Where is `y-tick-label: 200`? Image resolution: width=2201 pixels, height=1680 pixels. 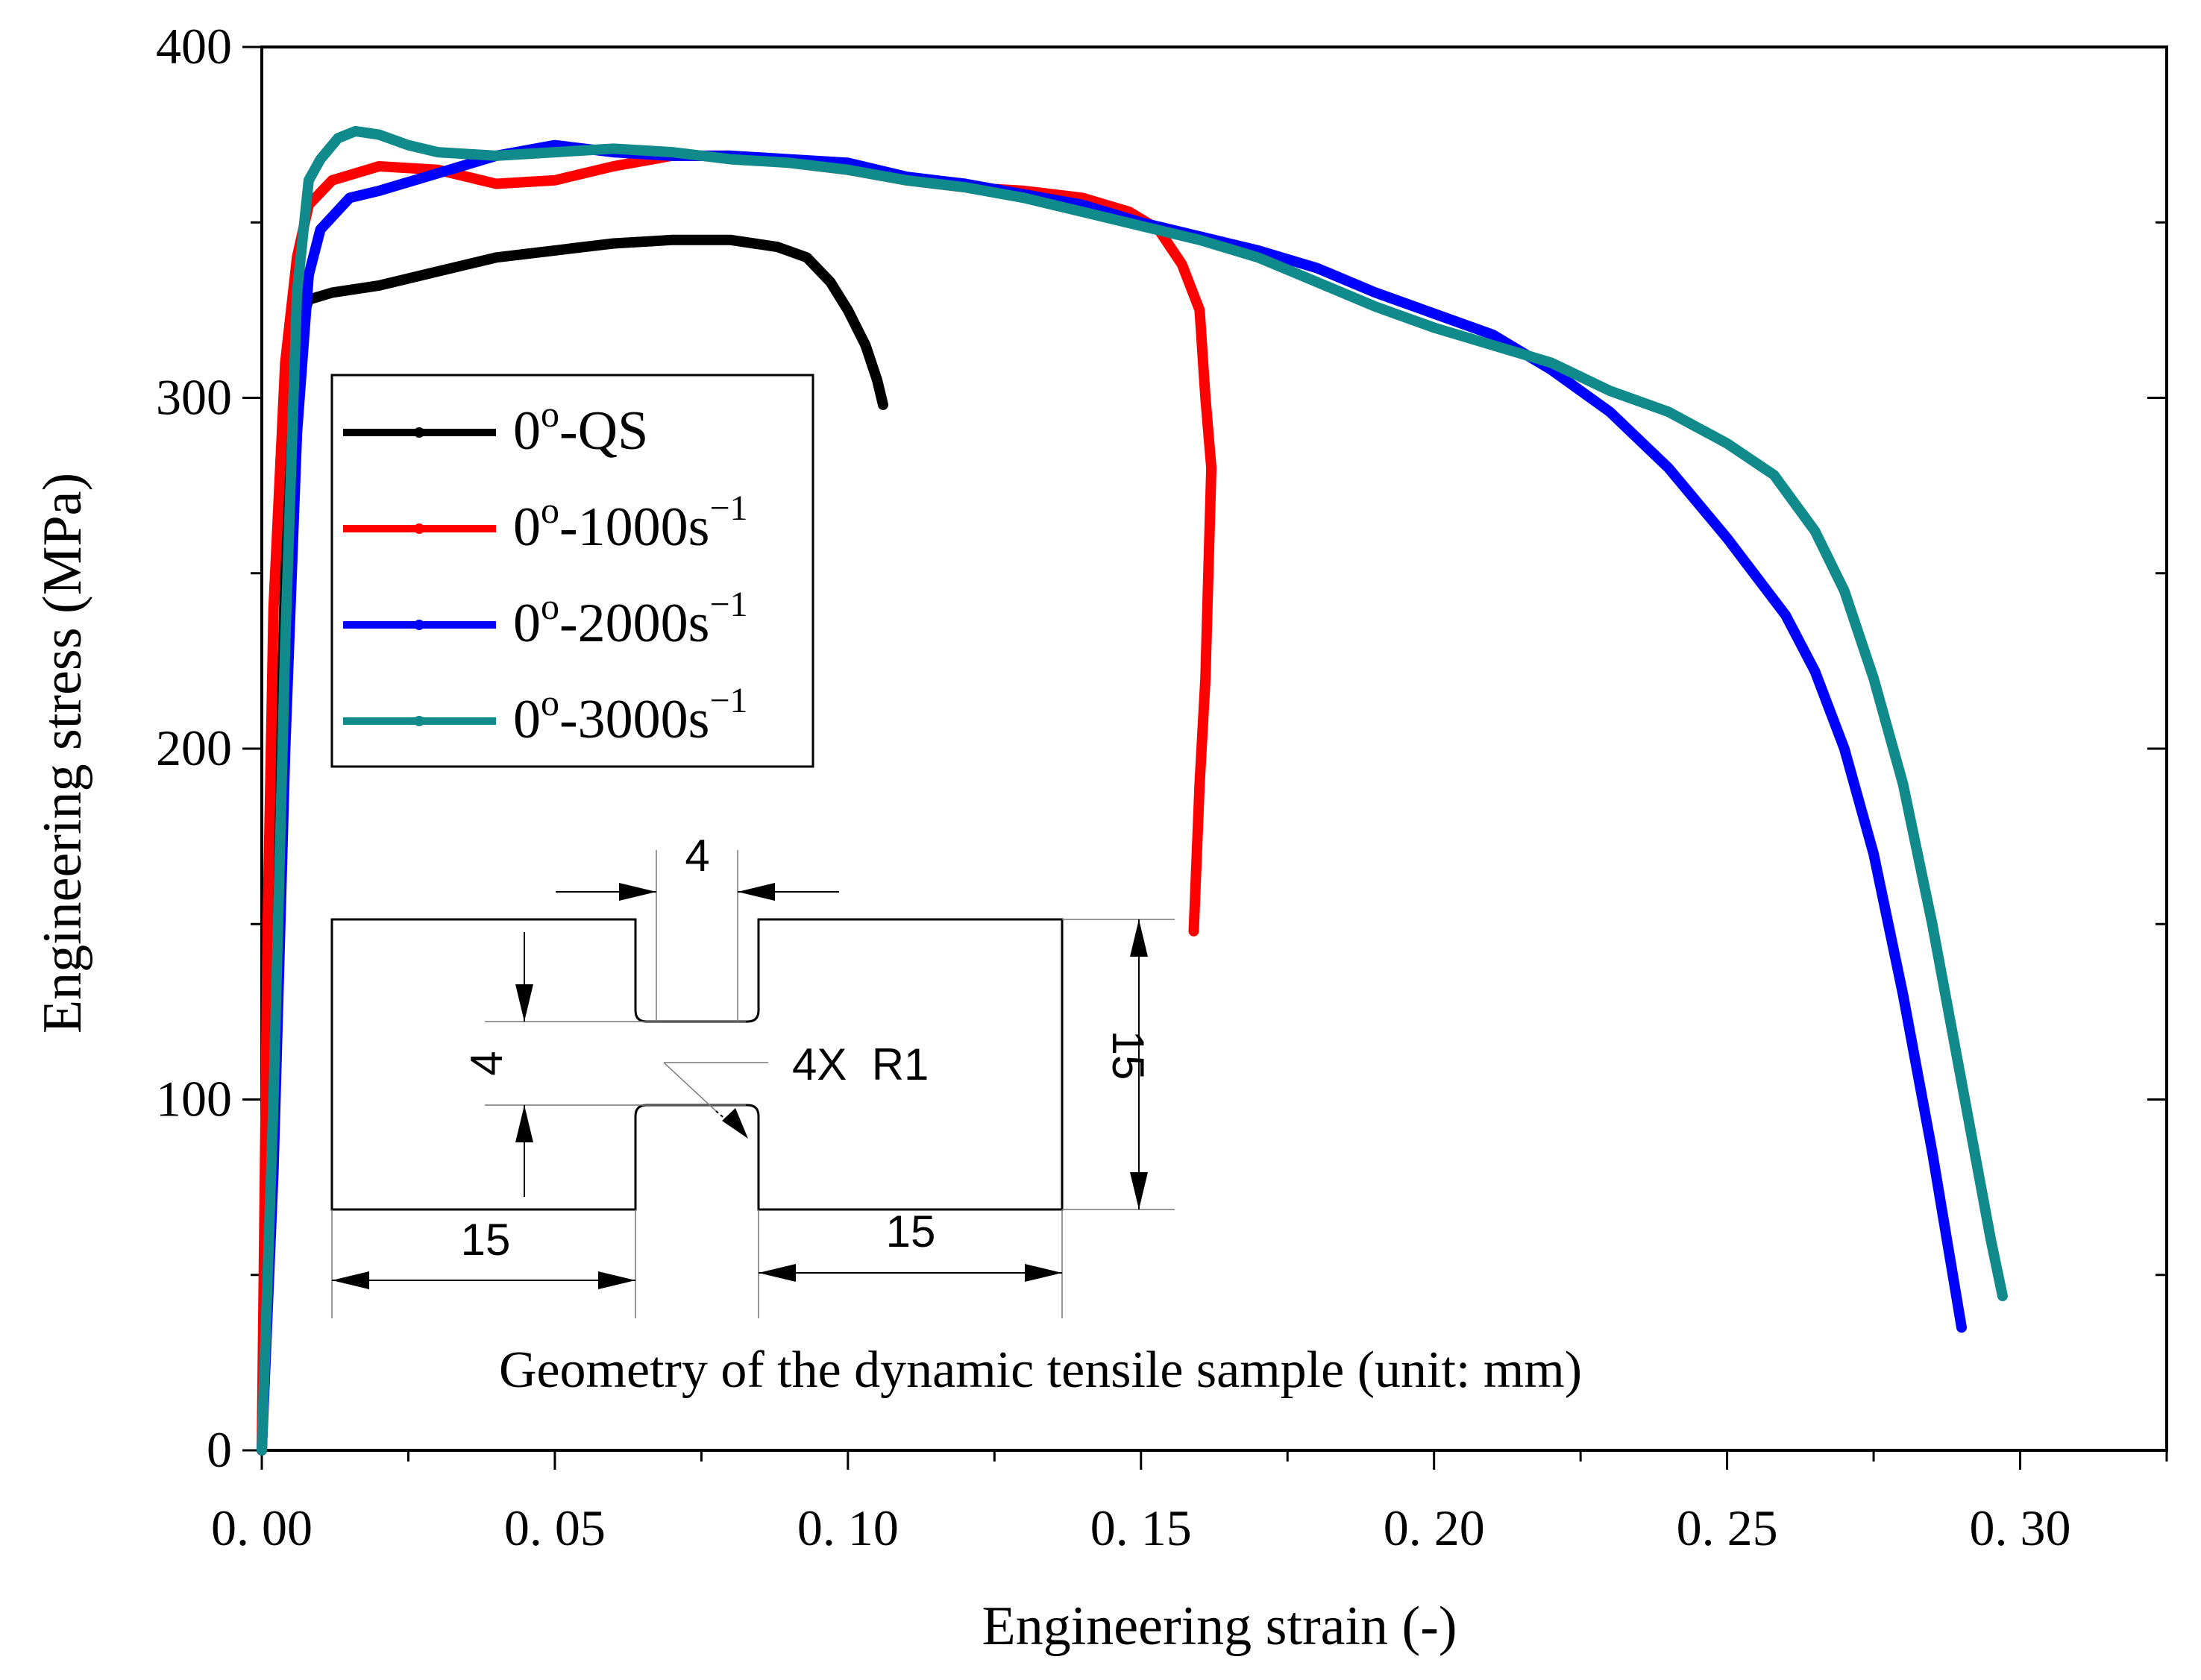
y-tick-label: 200 is located at coordinates (194, 748).